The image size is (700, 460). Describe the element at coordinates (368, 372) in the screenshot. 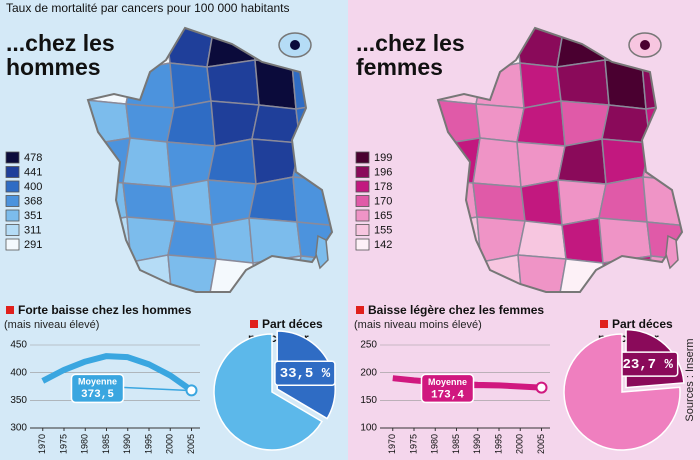

I see `y-tick-label: 200` at that location.